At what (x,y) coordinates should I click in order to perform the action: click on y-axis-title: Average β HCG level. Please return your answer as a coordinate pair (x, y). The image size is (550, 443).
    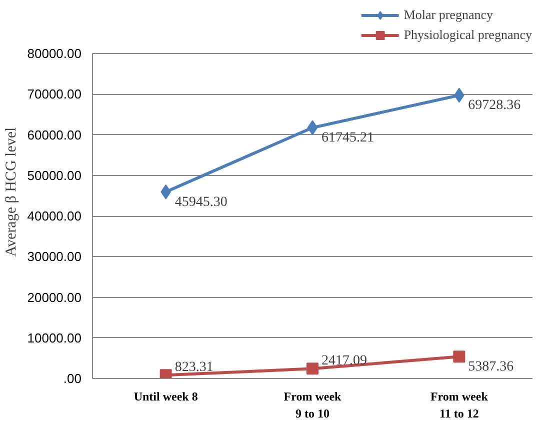
    Looking at the image, I should click on (11, 192).